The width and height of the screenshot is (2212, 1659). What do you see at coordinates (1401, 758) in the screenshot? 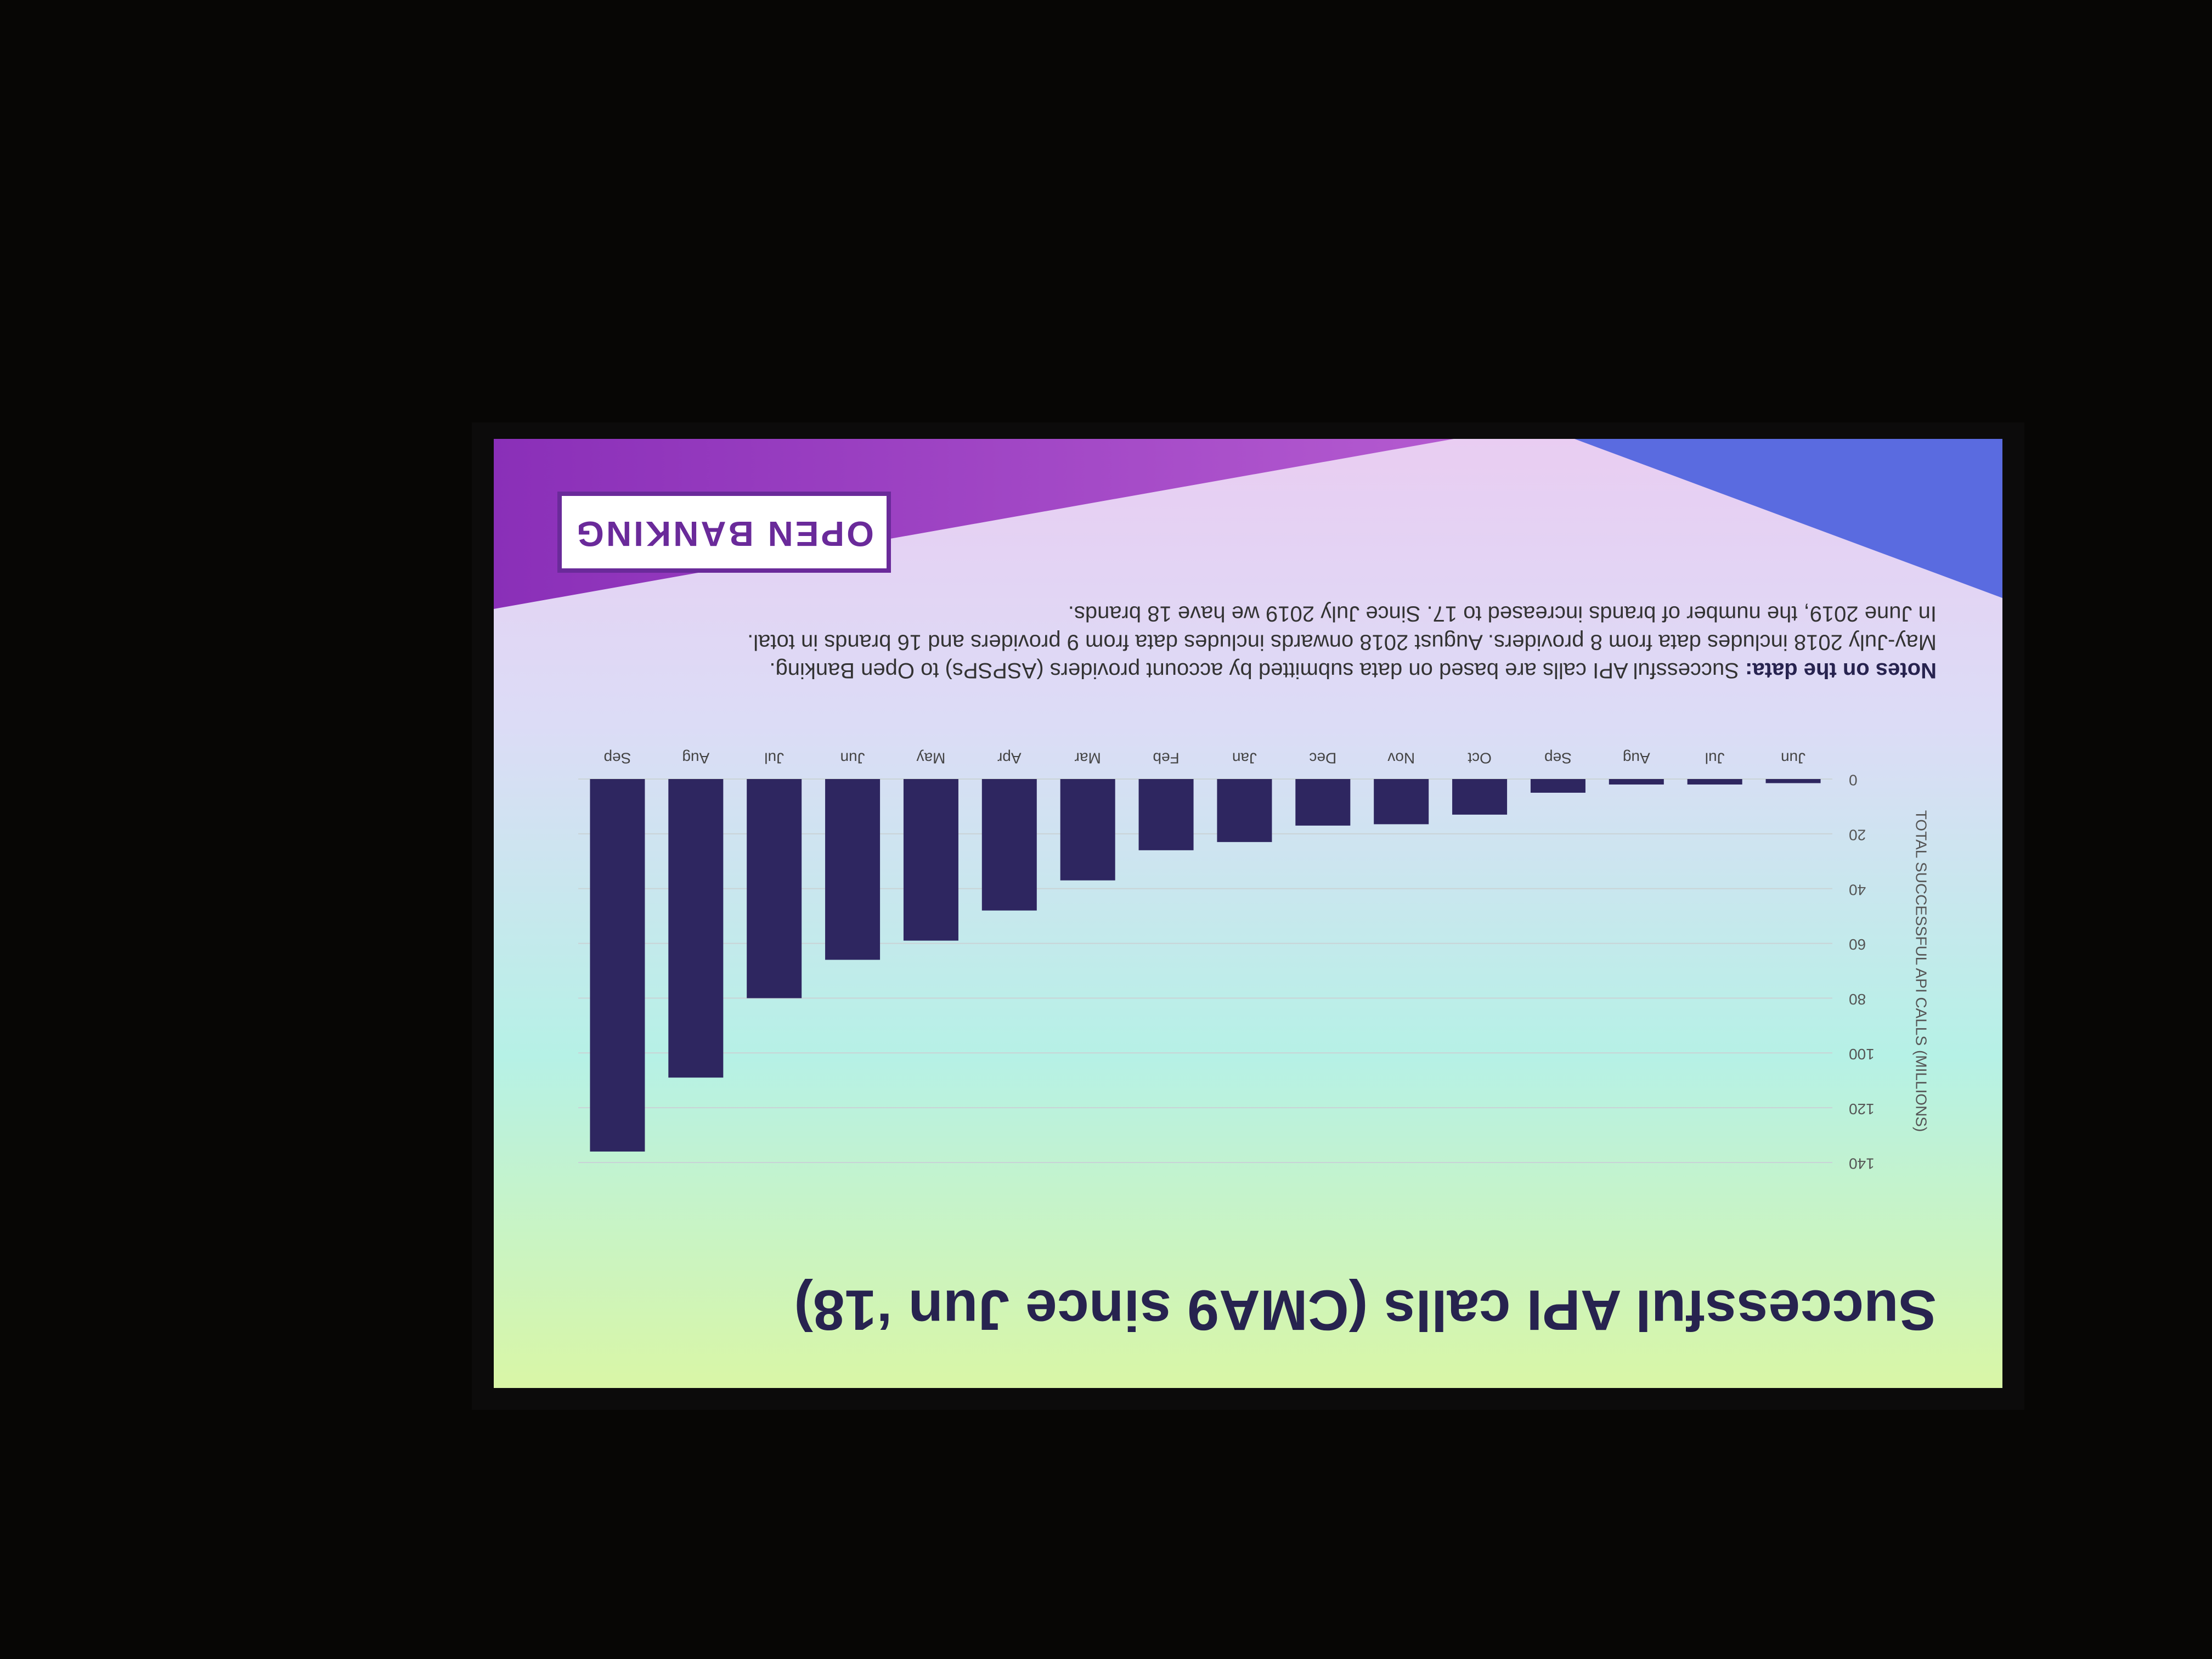
I see `x-tick-label: Nov` at bounding box center [1401, 758].